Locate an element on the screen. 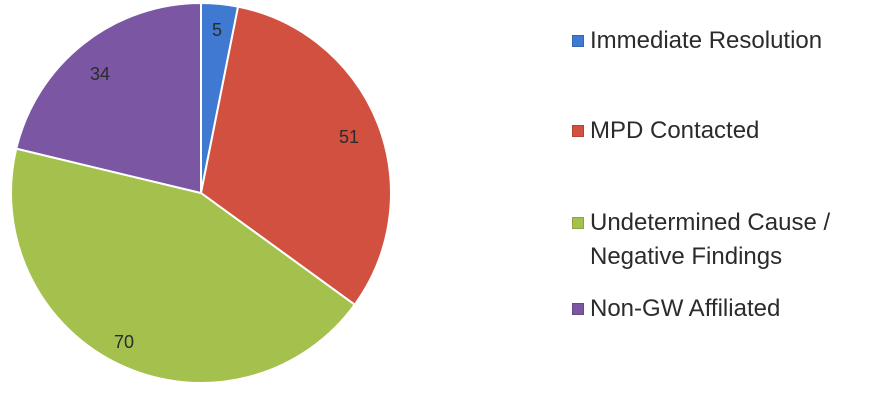 The width and height of the screenshot is (884, 394). pie-data-label-2: 51 is located at coordinates (349, 137).